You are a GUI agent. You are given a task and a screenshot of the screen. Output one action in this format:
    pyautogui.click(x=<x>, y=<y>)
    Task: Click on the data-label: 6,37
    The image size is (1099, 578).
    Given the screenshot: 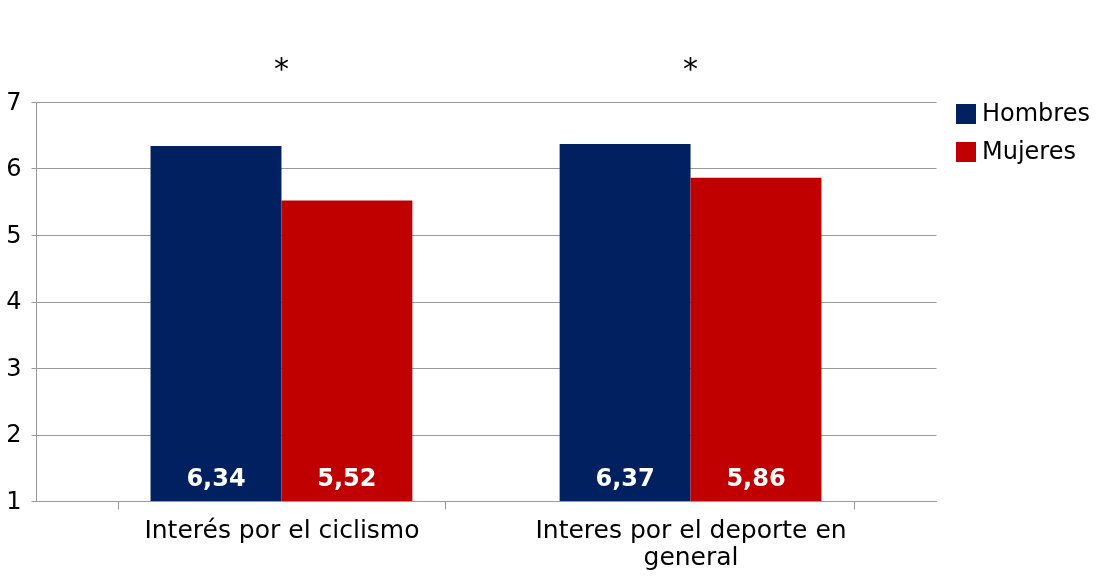 What is the action you would take?
    pyautogui.click(x=625, y=478)
    